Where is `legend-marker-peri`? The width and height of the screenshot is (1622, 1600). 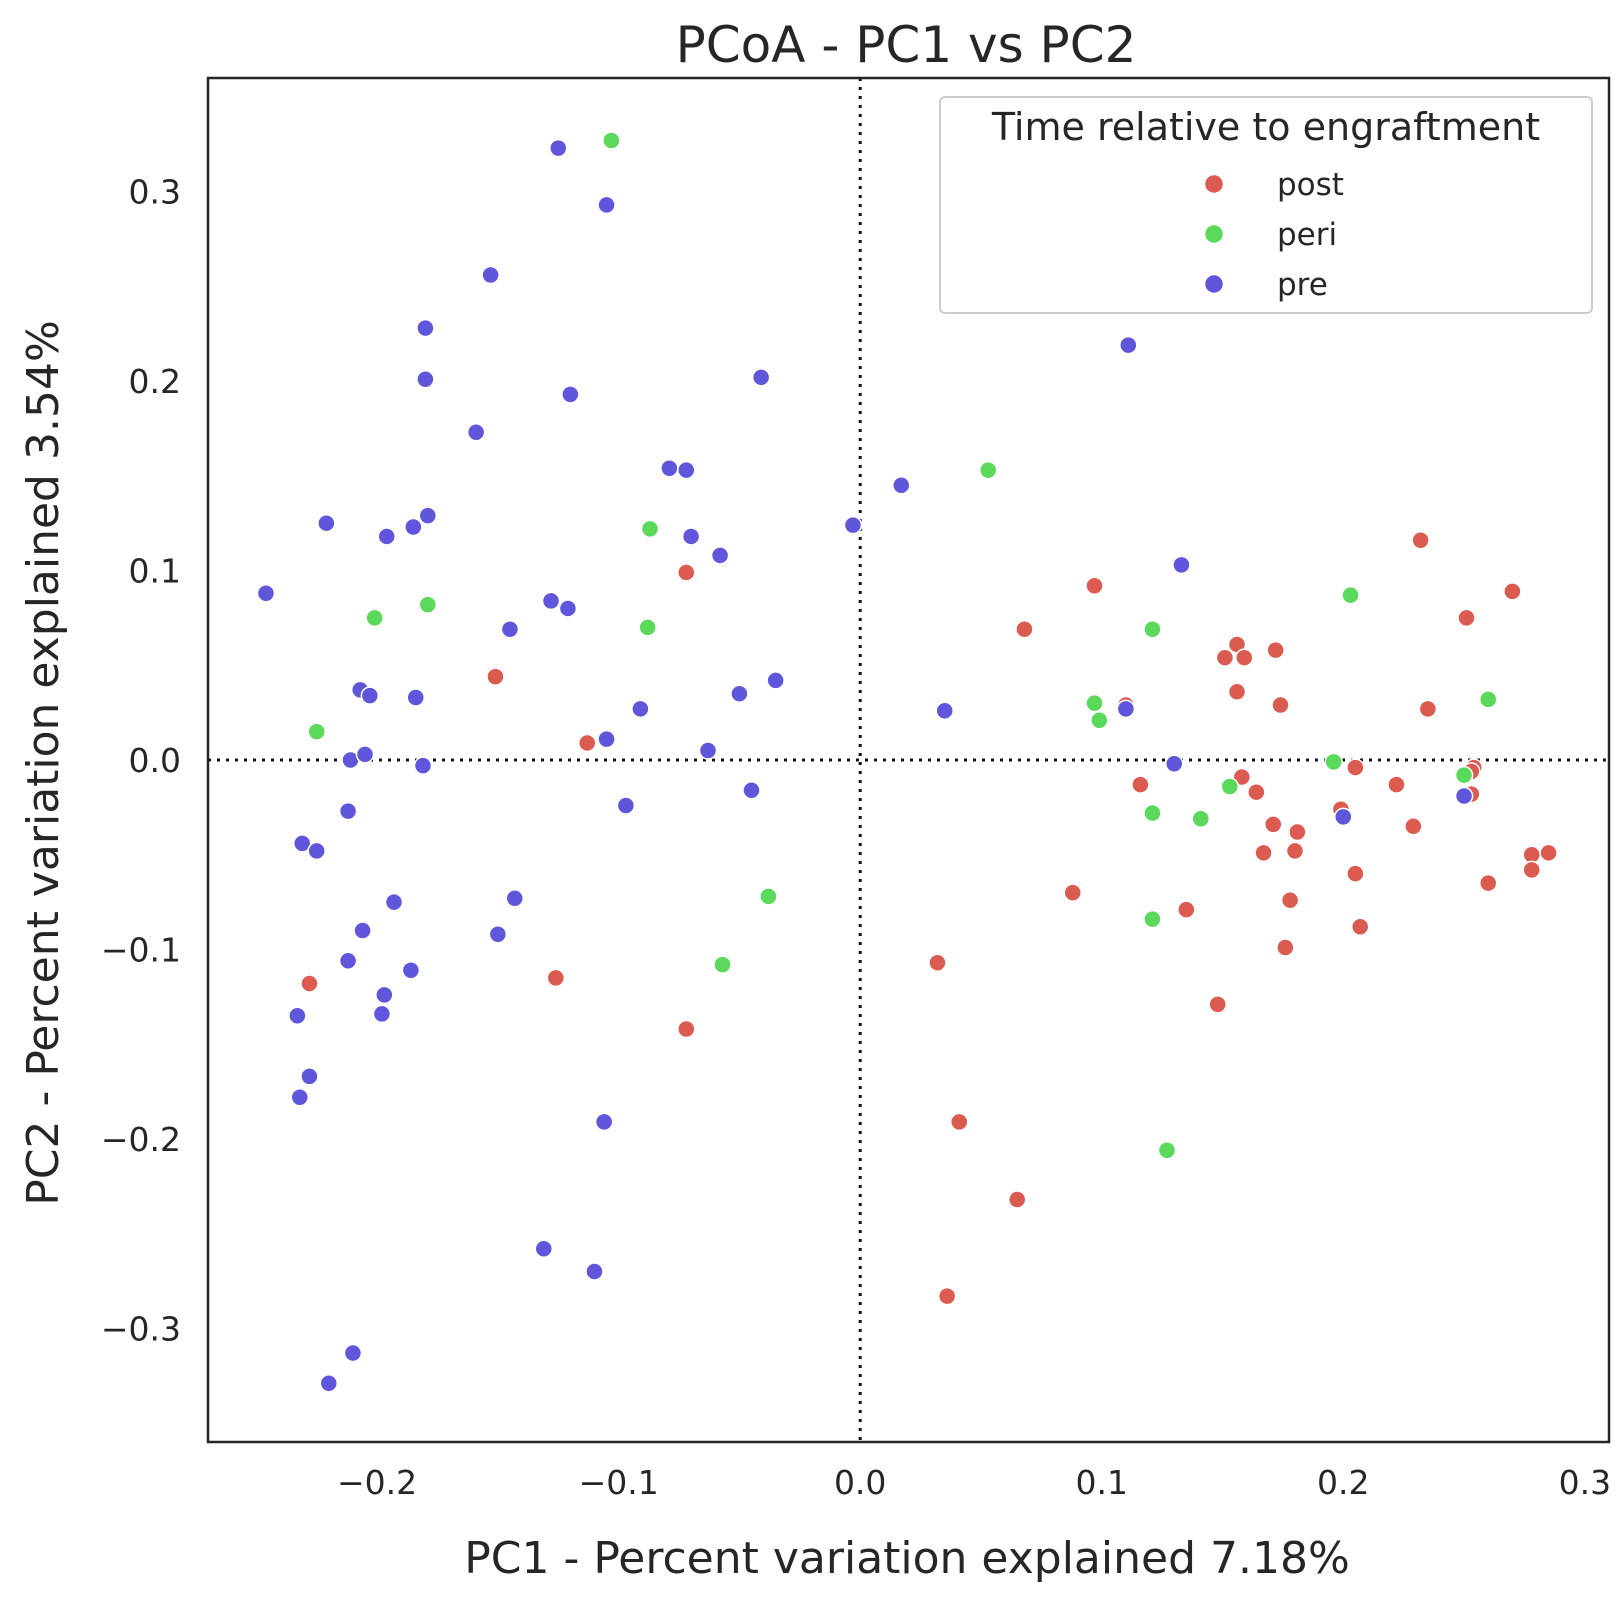 legend-marker-peri is located at coordinates (1214, 234).